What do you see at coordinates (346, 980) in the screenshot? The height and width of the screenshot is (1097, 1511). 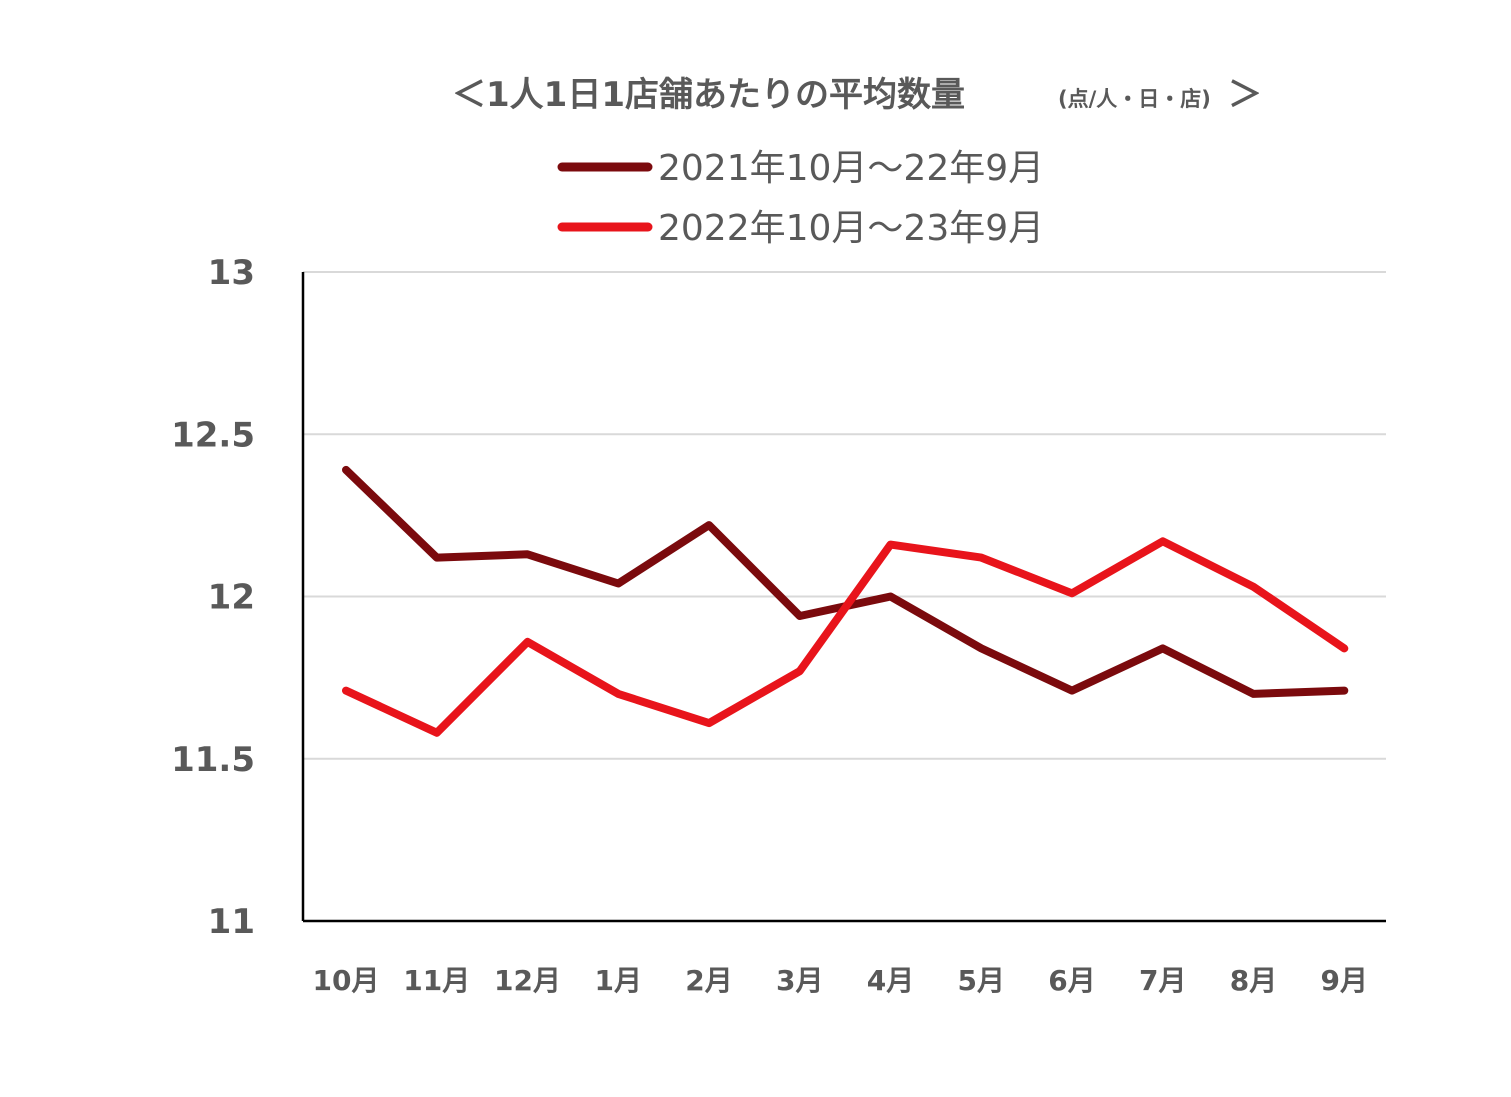 I see `x-tick-label: 10月` at bounding box center [346, 980].